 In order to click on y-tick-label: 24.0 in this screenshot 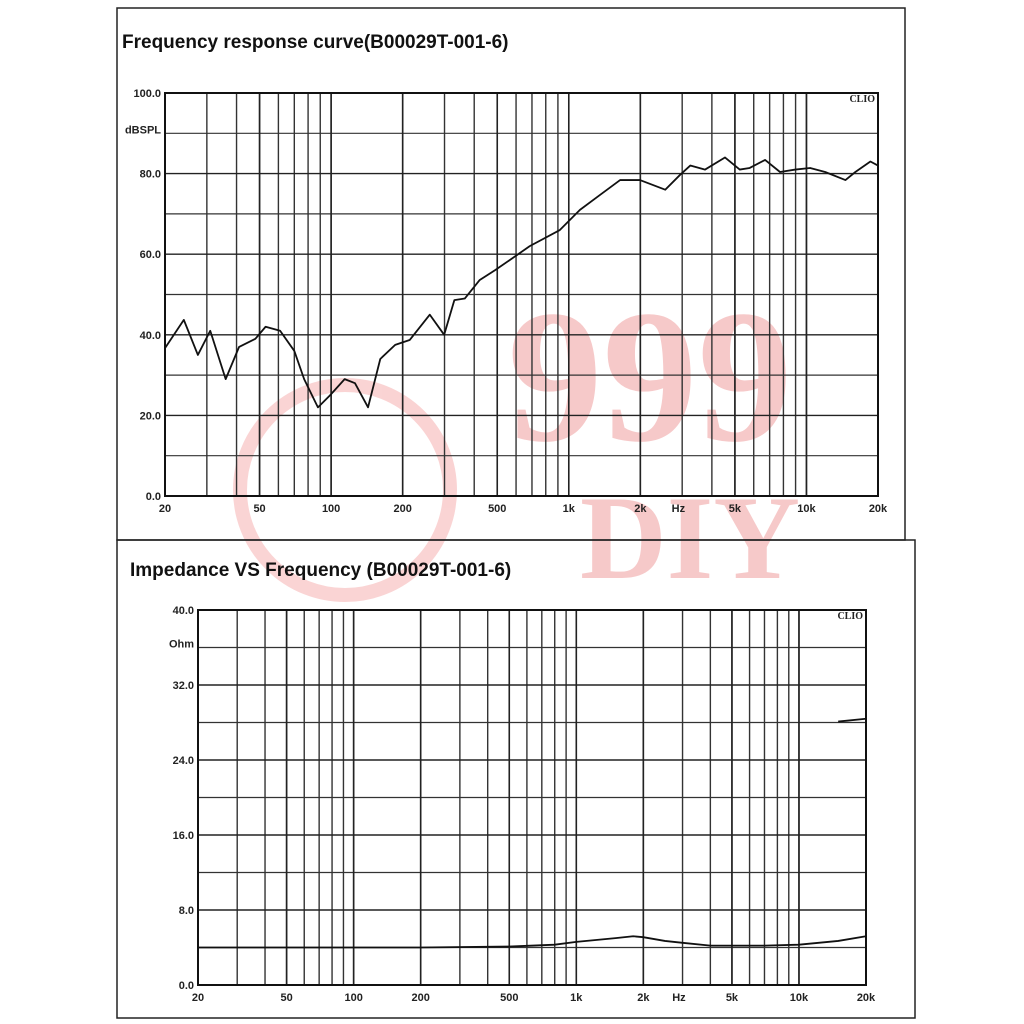, I will do `click(183, 761)`.